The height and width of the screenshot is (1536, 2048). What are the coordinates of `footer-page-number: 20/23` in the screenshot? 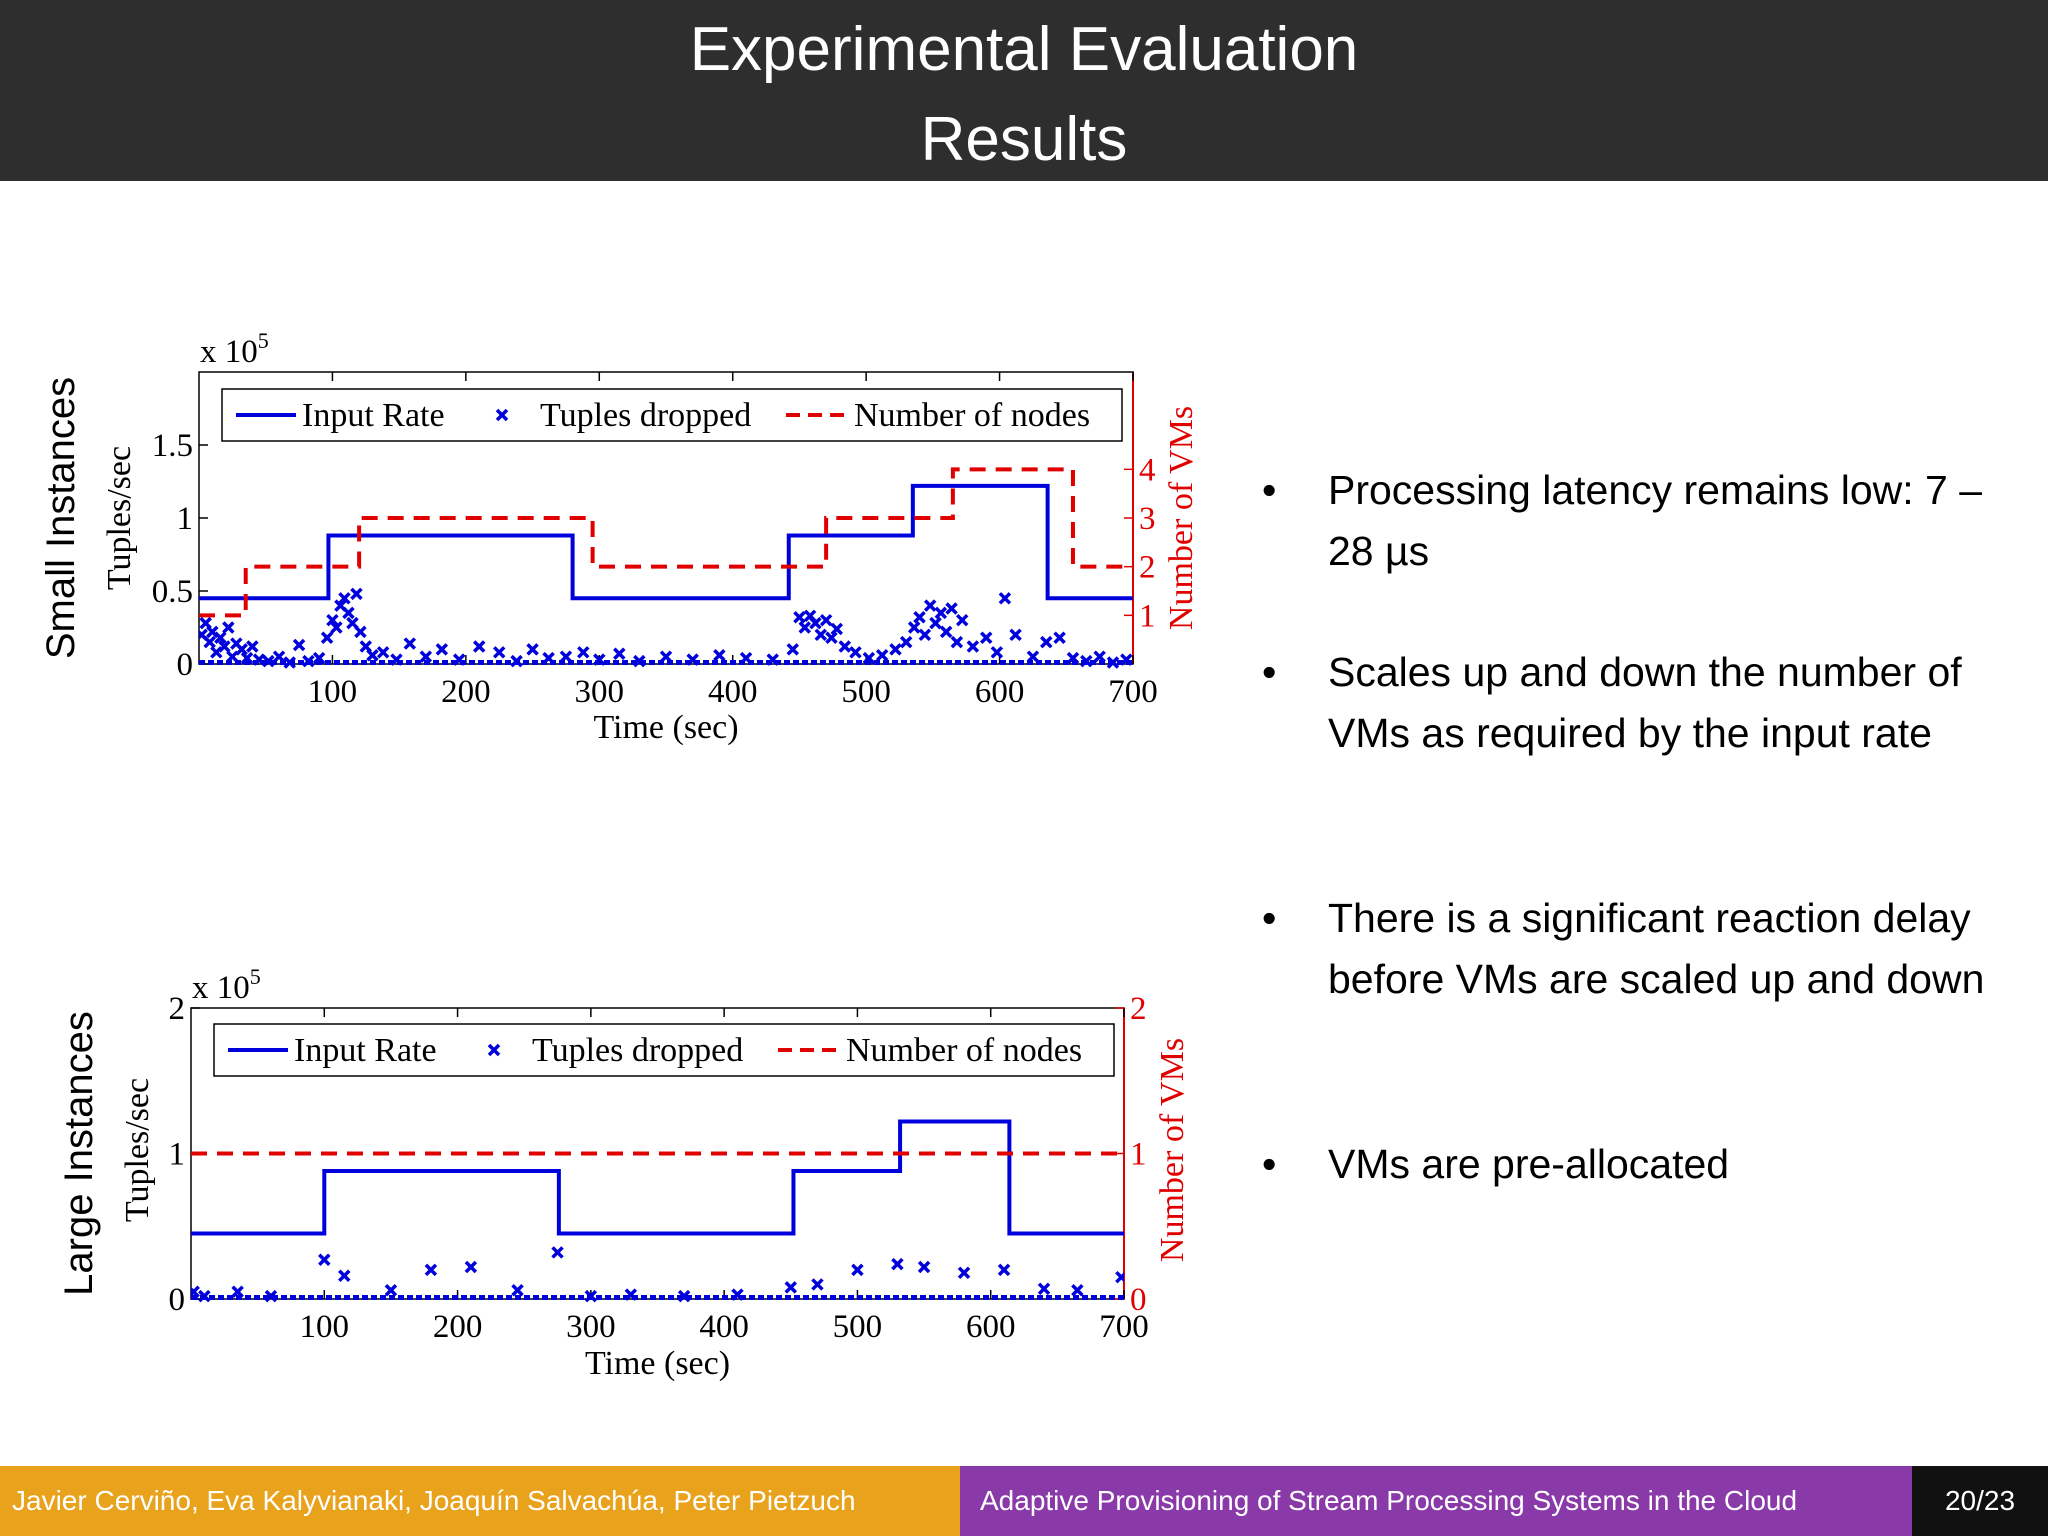 It's located at (1980, 1501).